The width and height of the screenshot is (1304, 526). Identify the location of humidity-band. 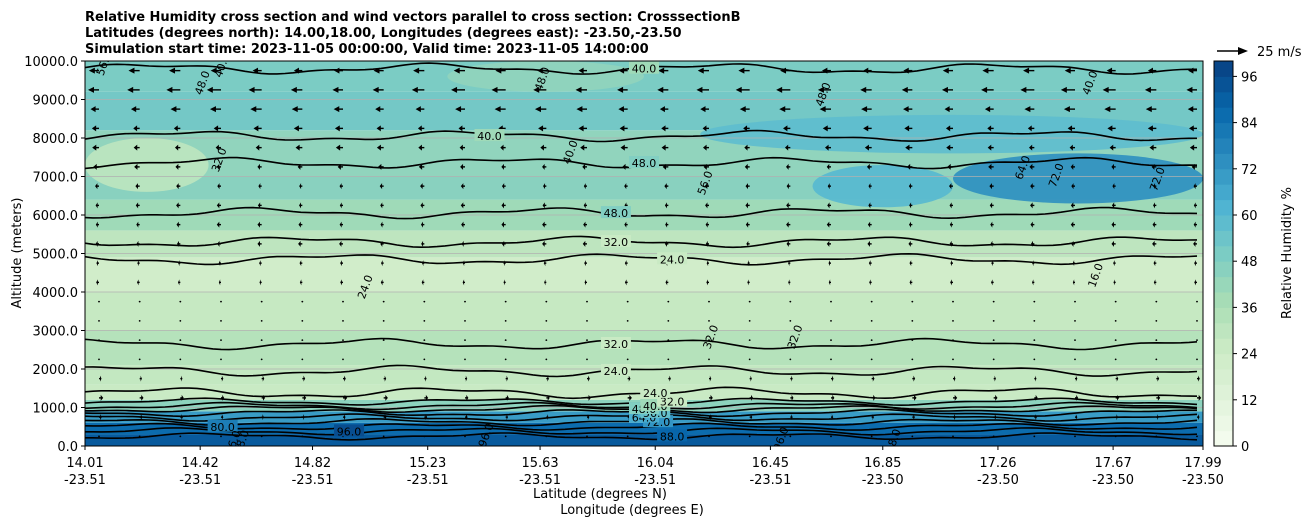
(644, 440).